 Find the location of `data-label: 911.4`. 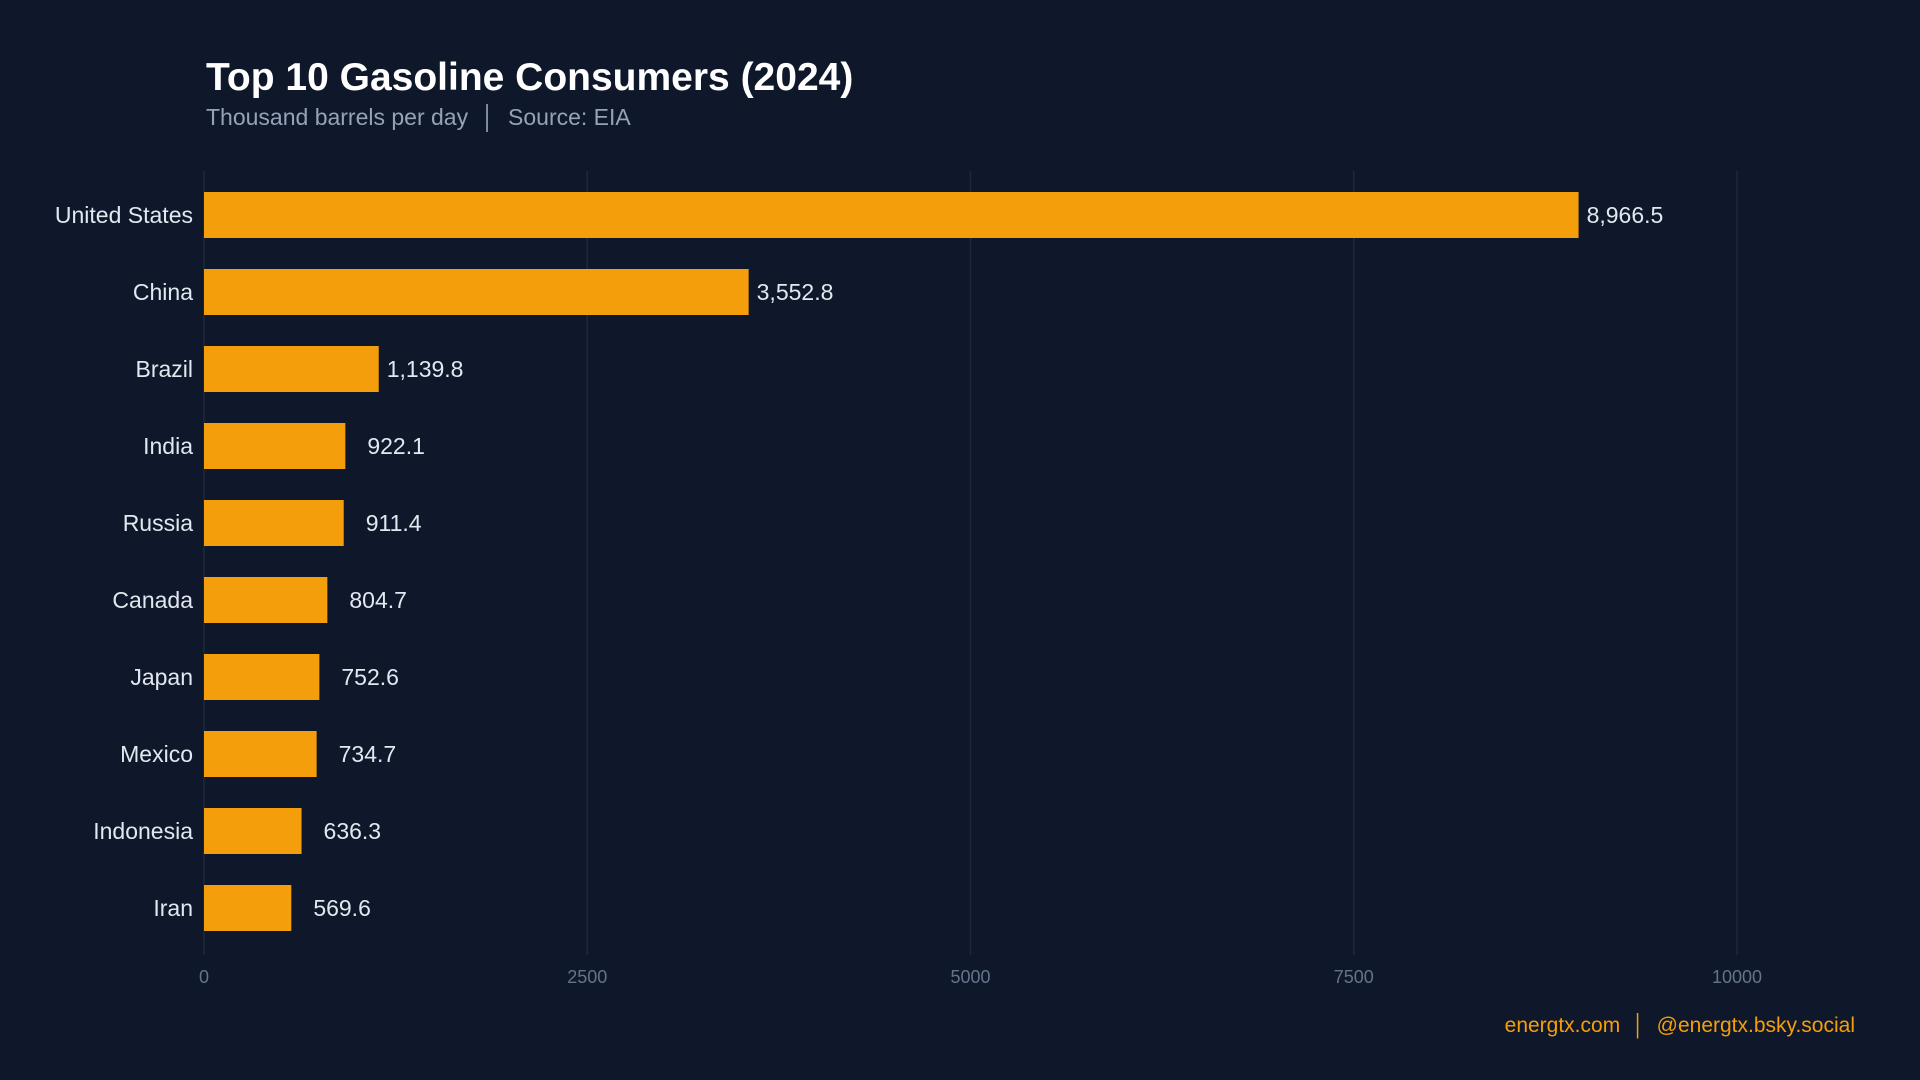

data-label: 911.4 is located at coordinates (394, 523).